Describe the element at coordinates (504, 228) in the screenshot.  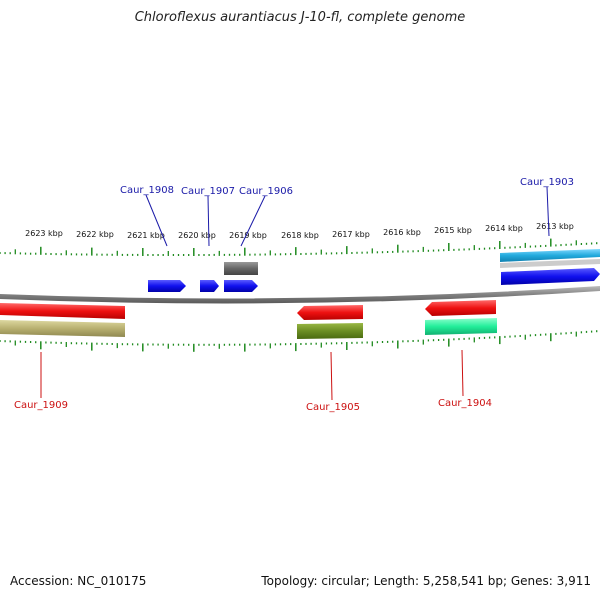
I see `scale-label: 2614 kbp` at that location.